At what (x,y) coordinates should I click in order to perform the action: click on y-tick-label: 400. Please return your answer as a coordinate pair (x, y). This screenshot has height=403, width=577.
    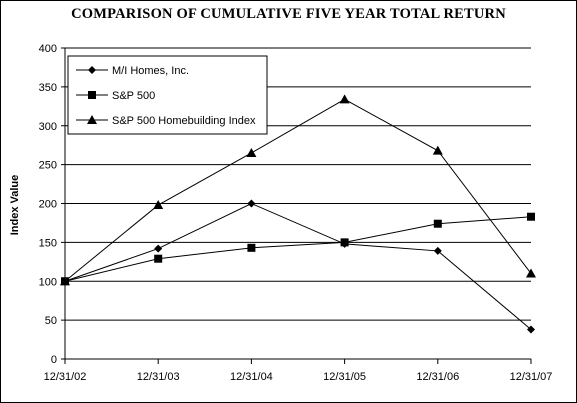
    Looking at the image, I should click on (48, 49).